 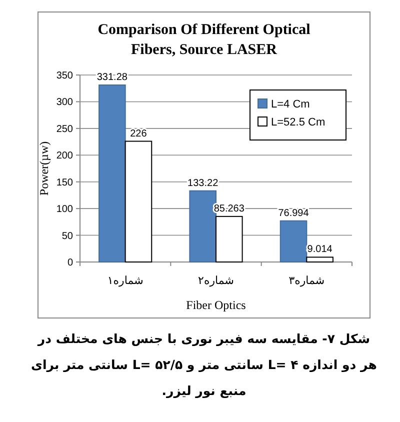 I want to click on data-label: 226, so click(x=139, y=134).